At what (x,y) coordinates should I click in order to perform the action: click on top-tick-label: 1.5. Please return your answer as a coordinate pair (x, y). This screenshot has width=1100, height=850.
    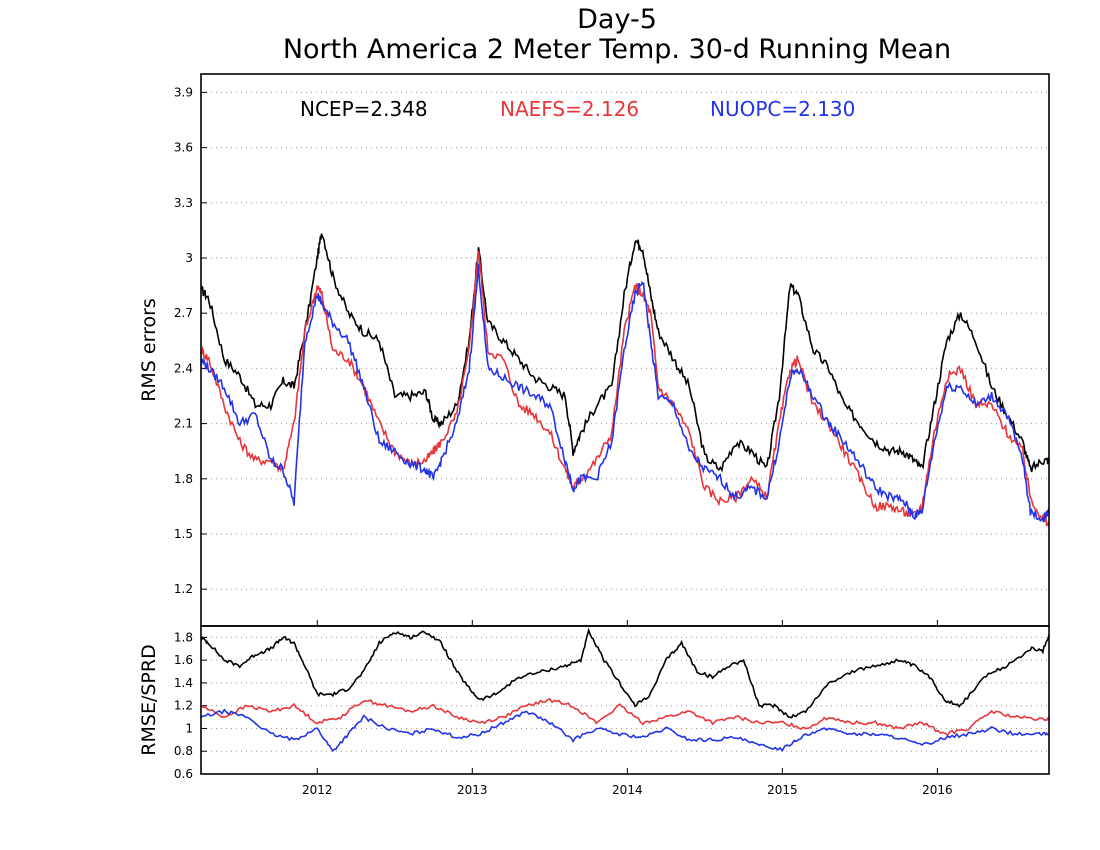
    Looking at the image, I should click on (183, 534).